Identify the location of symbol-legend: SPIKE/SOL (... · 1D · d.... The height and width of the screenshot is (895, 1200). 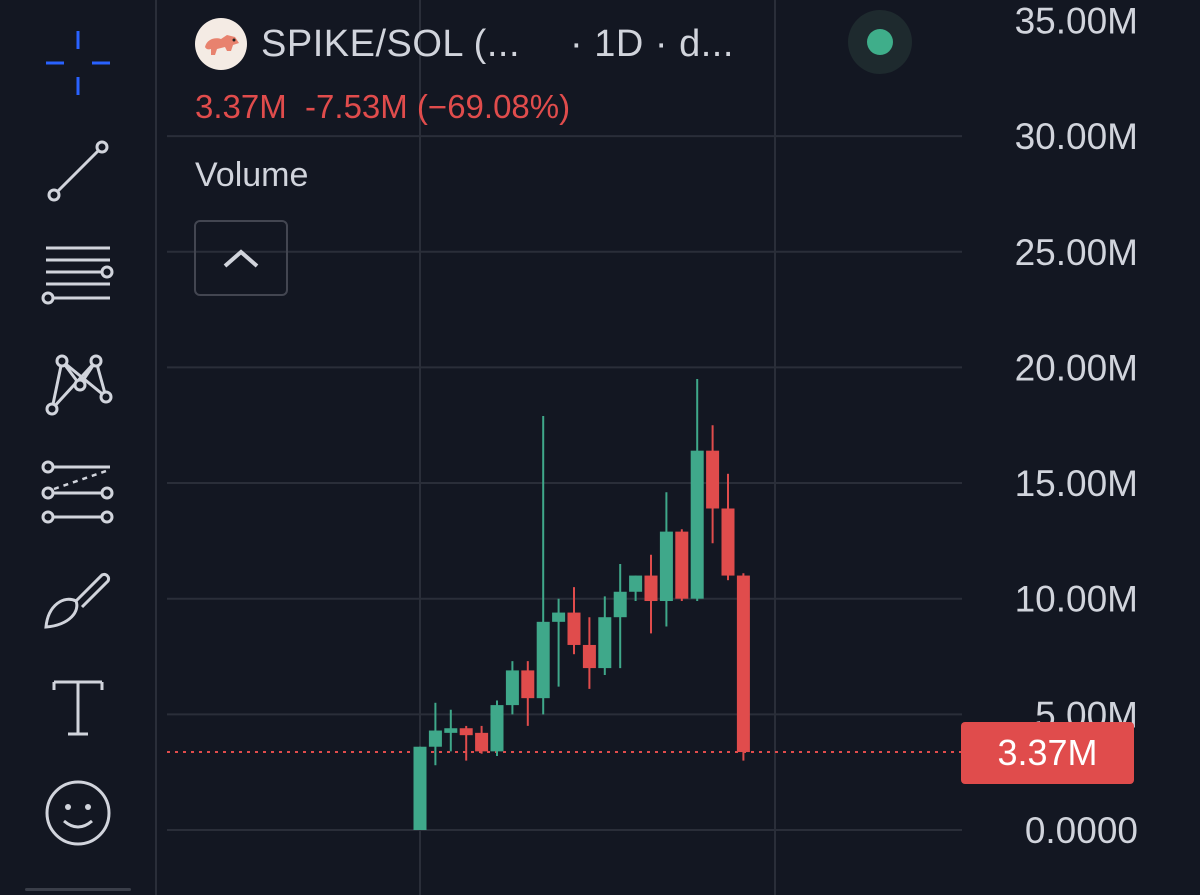
(464, 44).